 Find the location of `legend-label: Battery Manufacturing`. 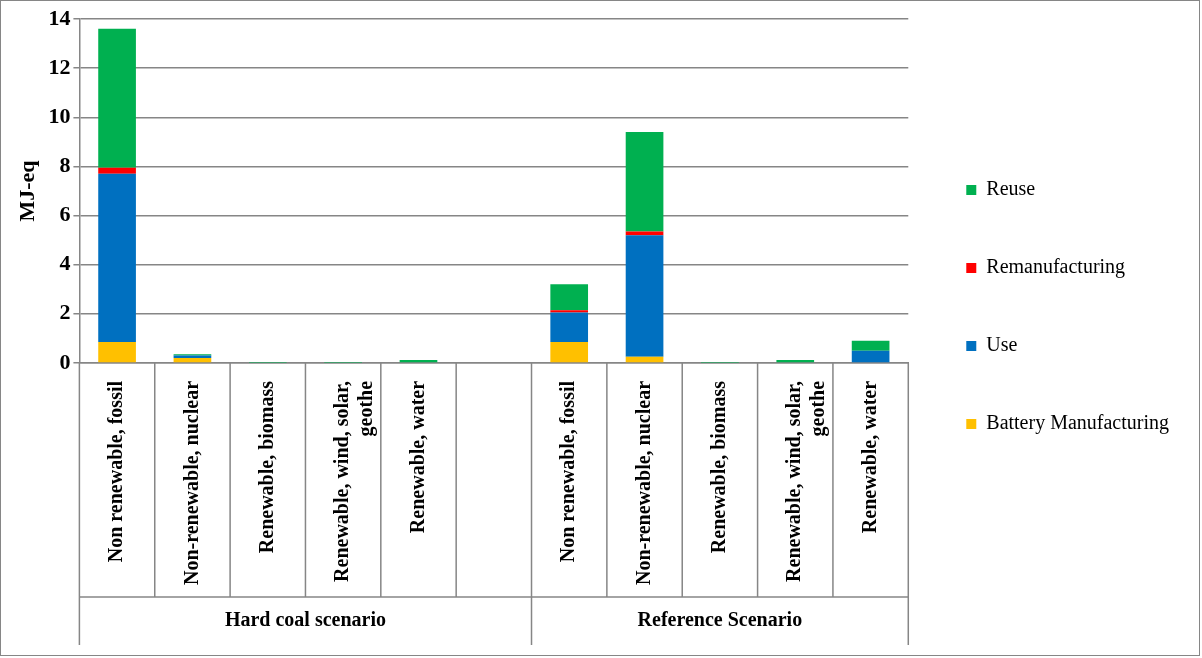

legend-label: Battery Manufacturing is located at coordinates (1077, 423).